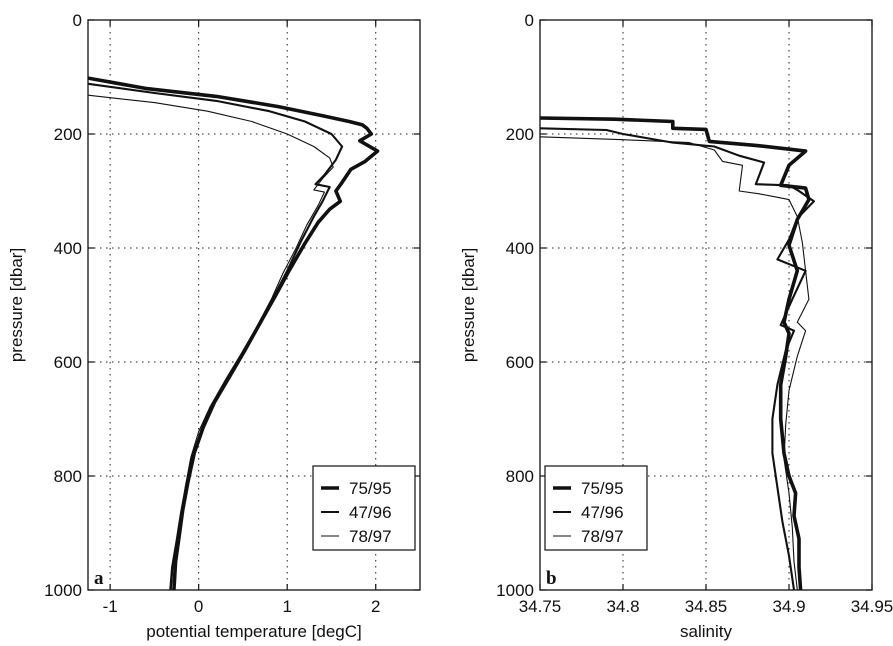 The height and width of the screenshot is (646, 893). I want to click on x-tick-label: -1, so click(110, 606).